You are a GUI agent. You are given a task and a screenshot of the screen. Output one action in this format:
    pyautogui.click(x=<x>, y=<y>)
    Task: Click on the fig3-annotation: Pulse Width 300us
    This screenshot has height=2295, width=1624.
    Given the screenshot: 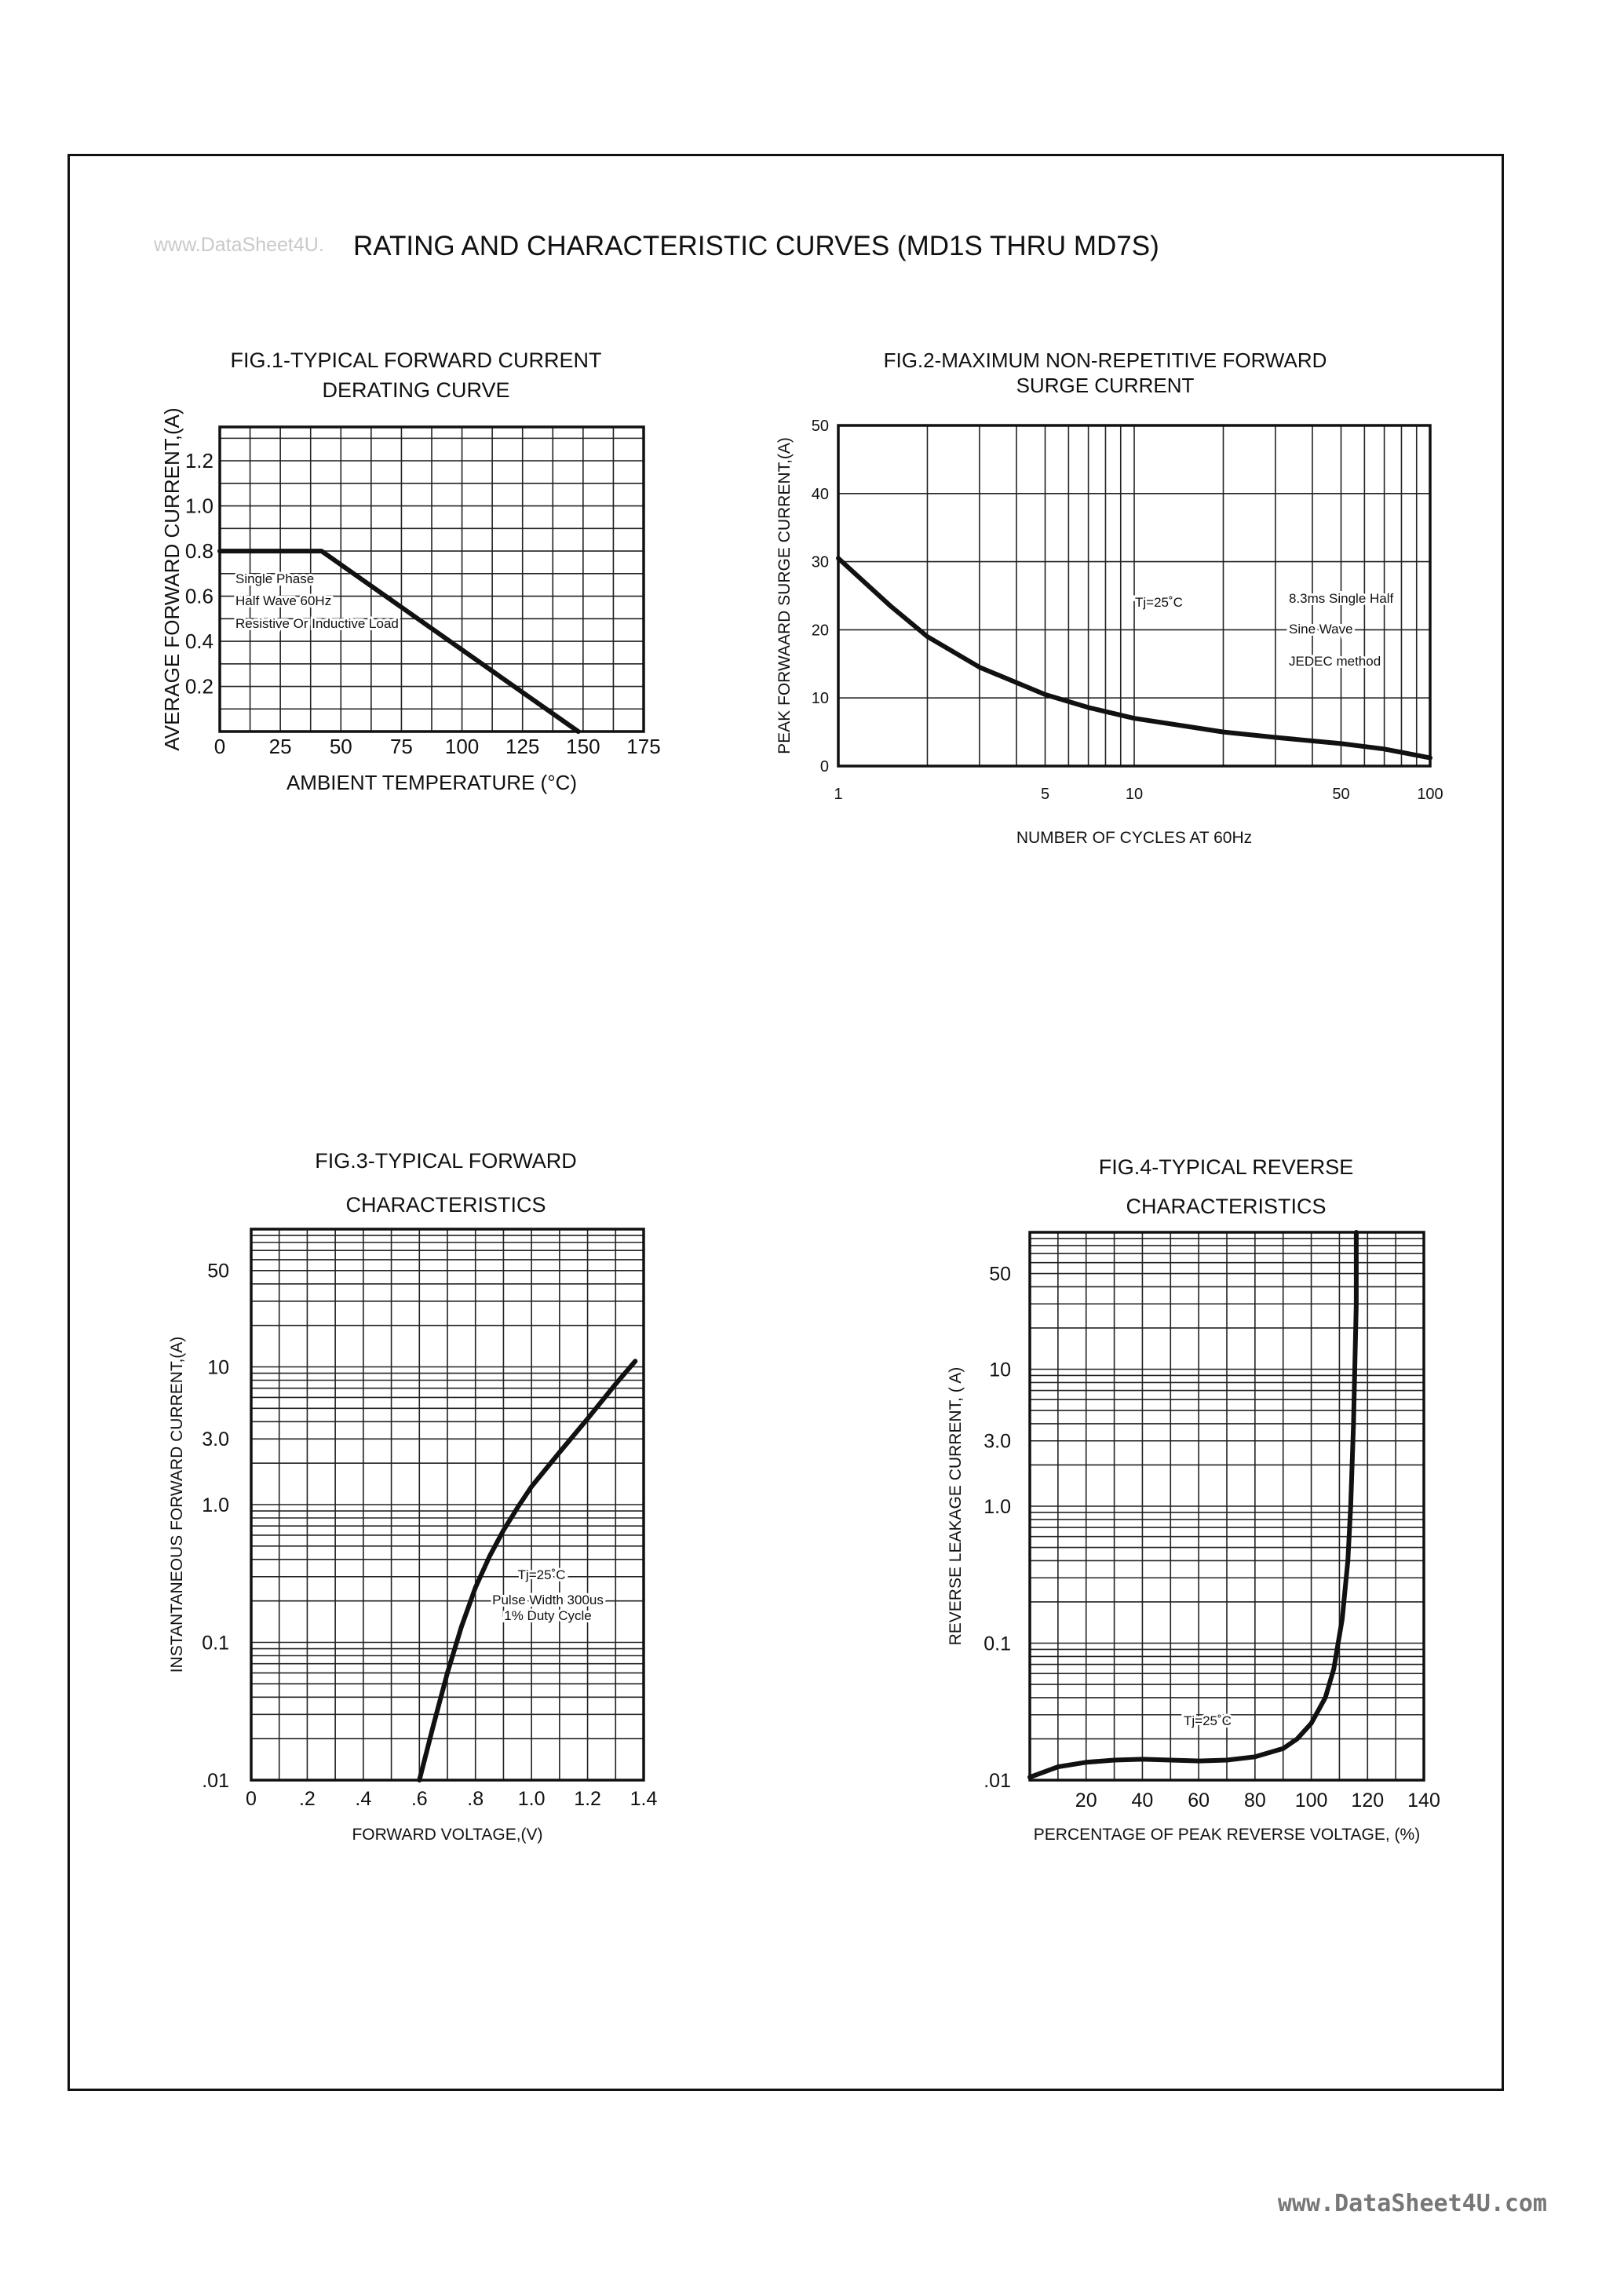 What is the action you would take?
    pyautogui.click(x=548, y=1600)
    